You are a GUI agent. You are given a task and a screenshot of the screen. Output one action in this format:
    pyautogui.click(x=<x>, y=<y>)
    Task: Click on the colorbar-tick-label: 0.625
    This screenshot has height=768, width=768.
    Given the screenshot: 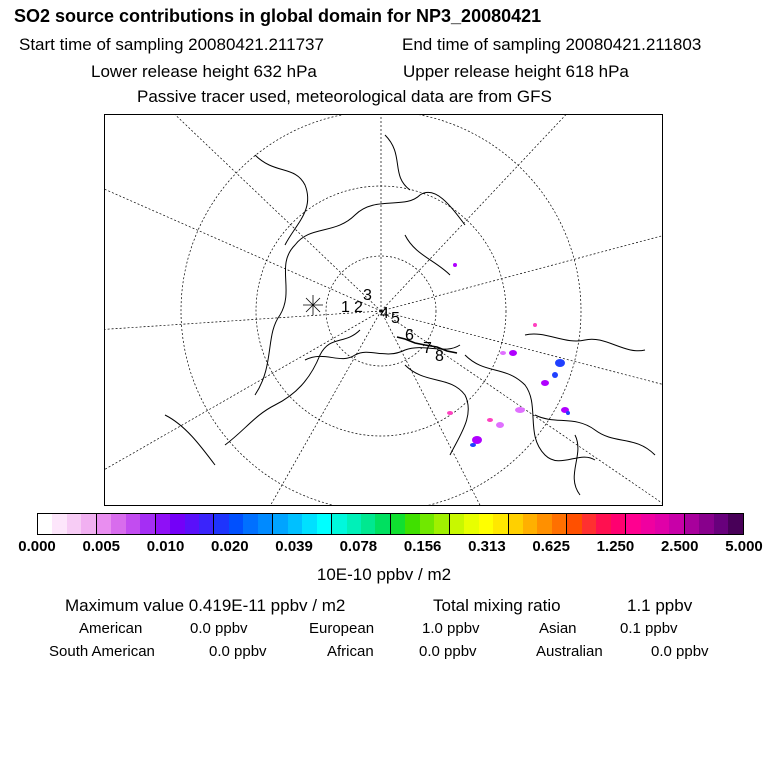 What is the action you would take?
    pyautogui.click(x=551, y=546)
    